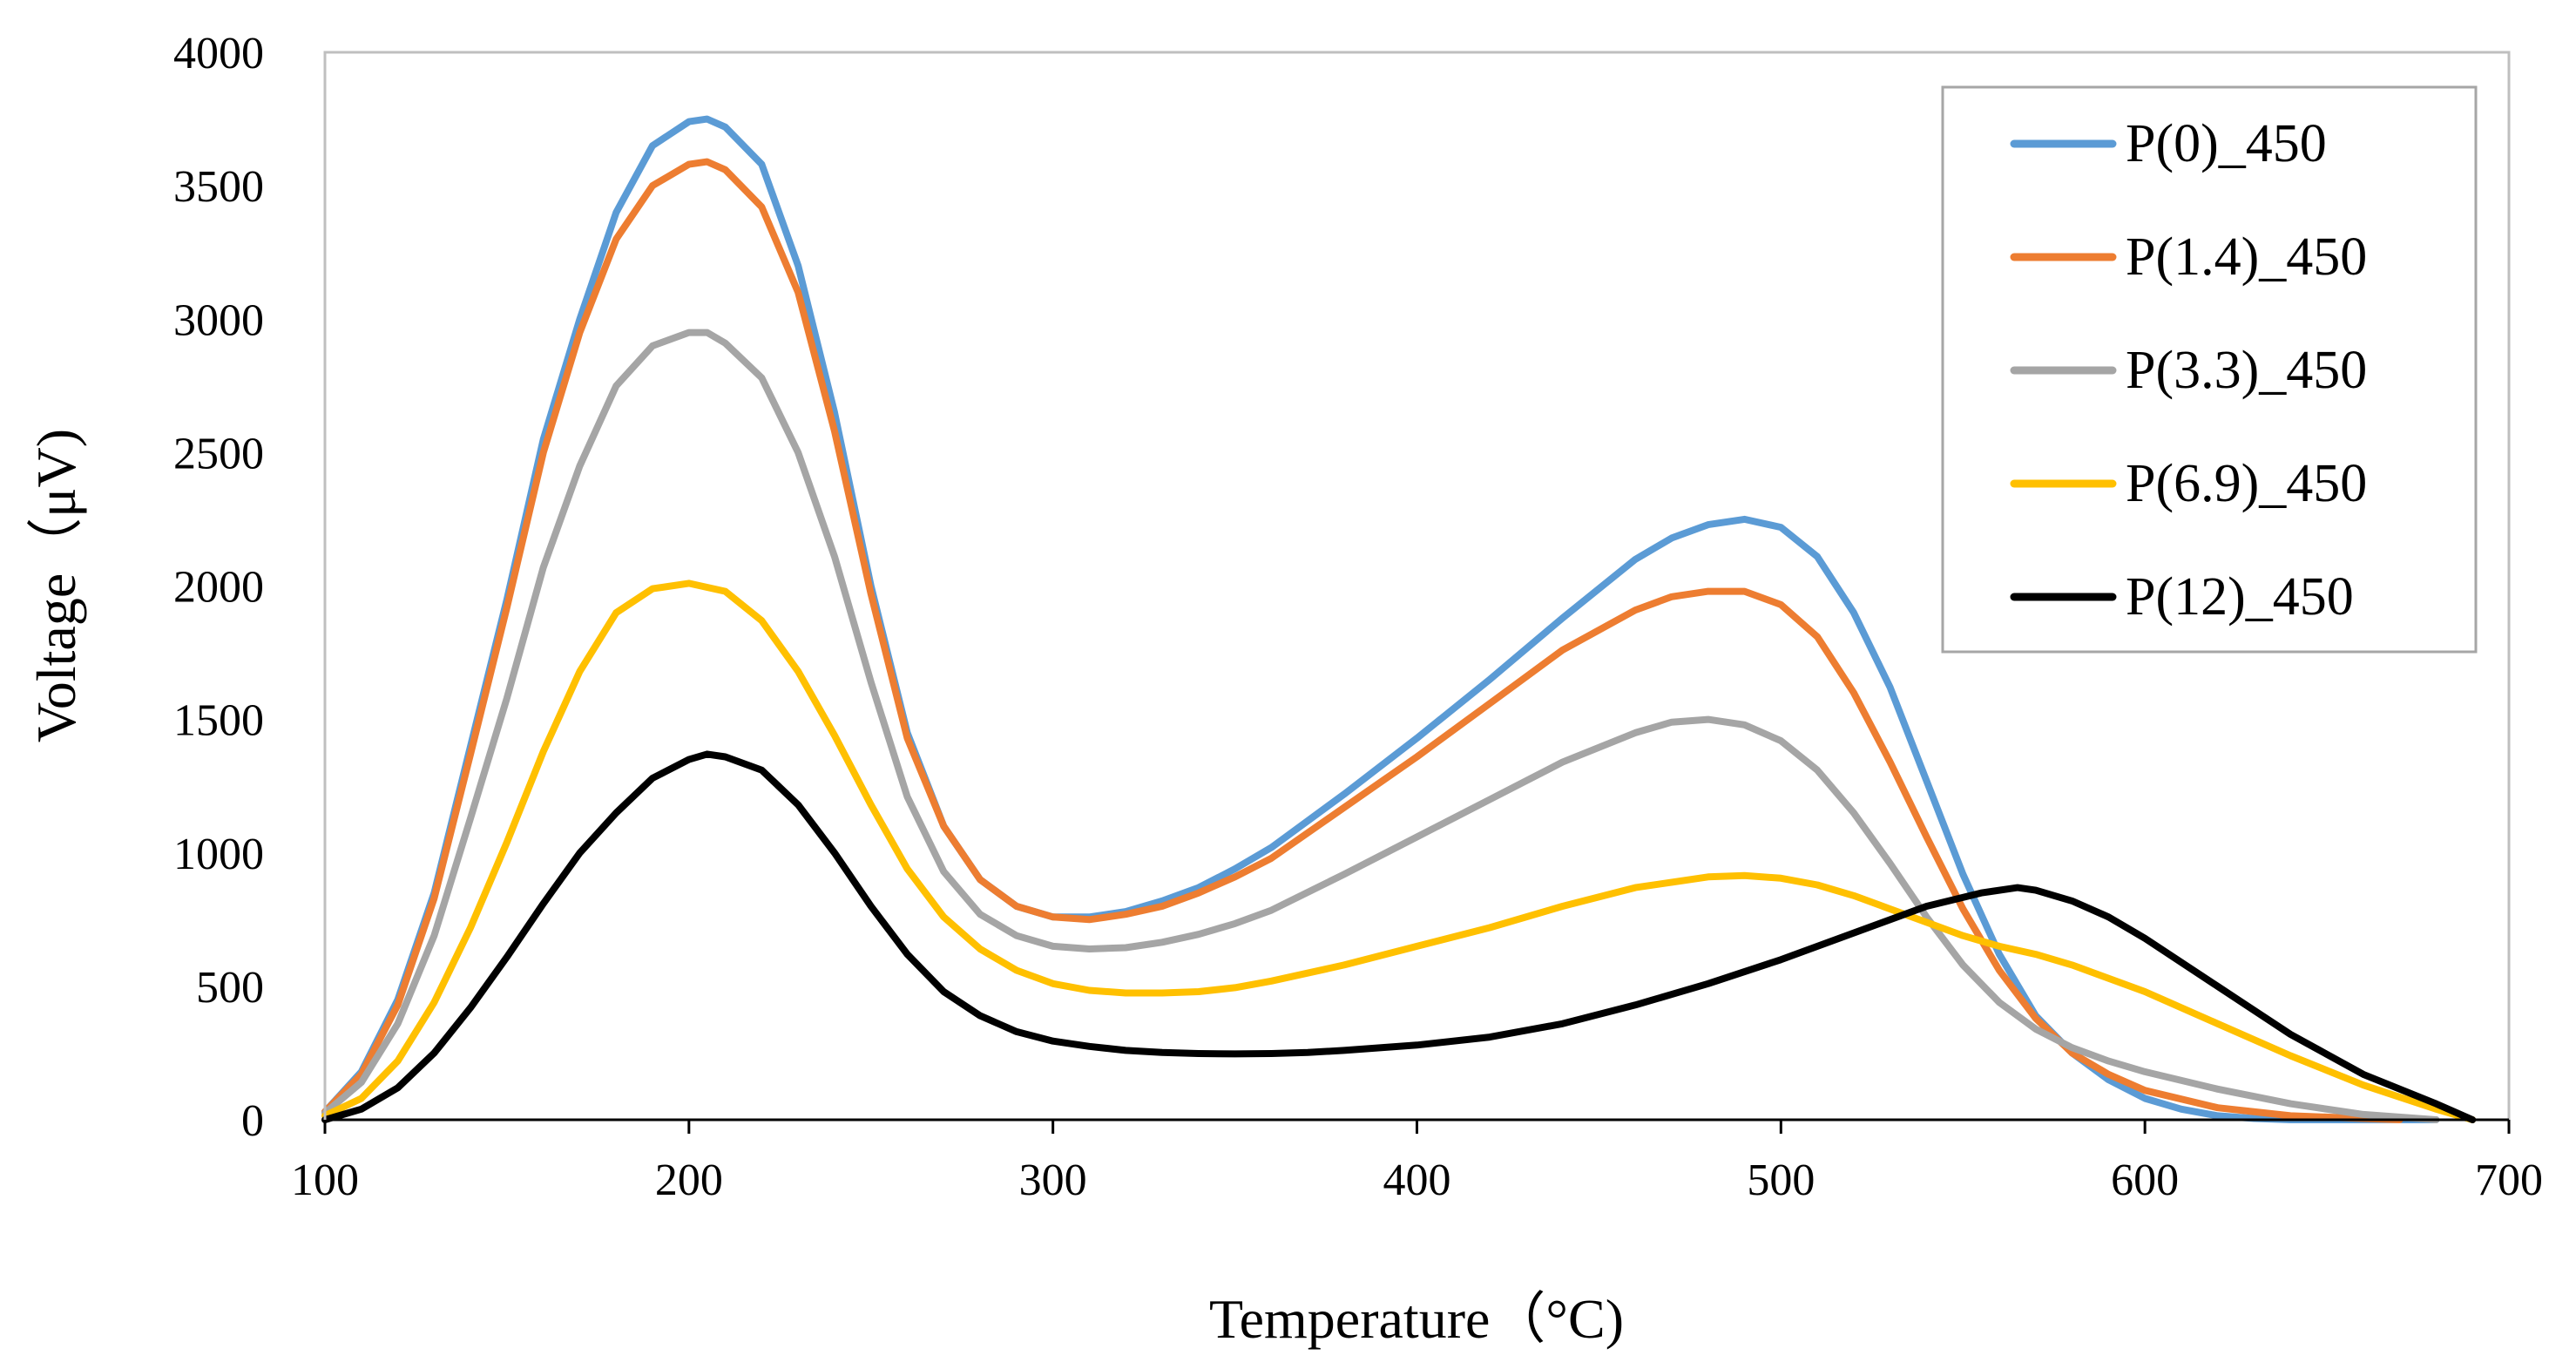 The image size is (2576, 1369). Describe the element at coordinates (218, 588) in the screenshot. I see `y-tick-label: 2000` at that location.